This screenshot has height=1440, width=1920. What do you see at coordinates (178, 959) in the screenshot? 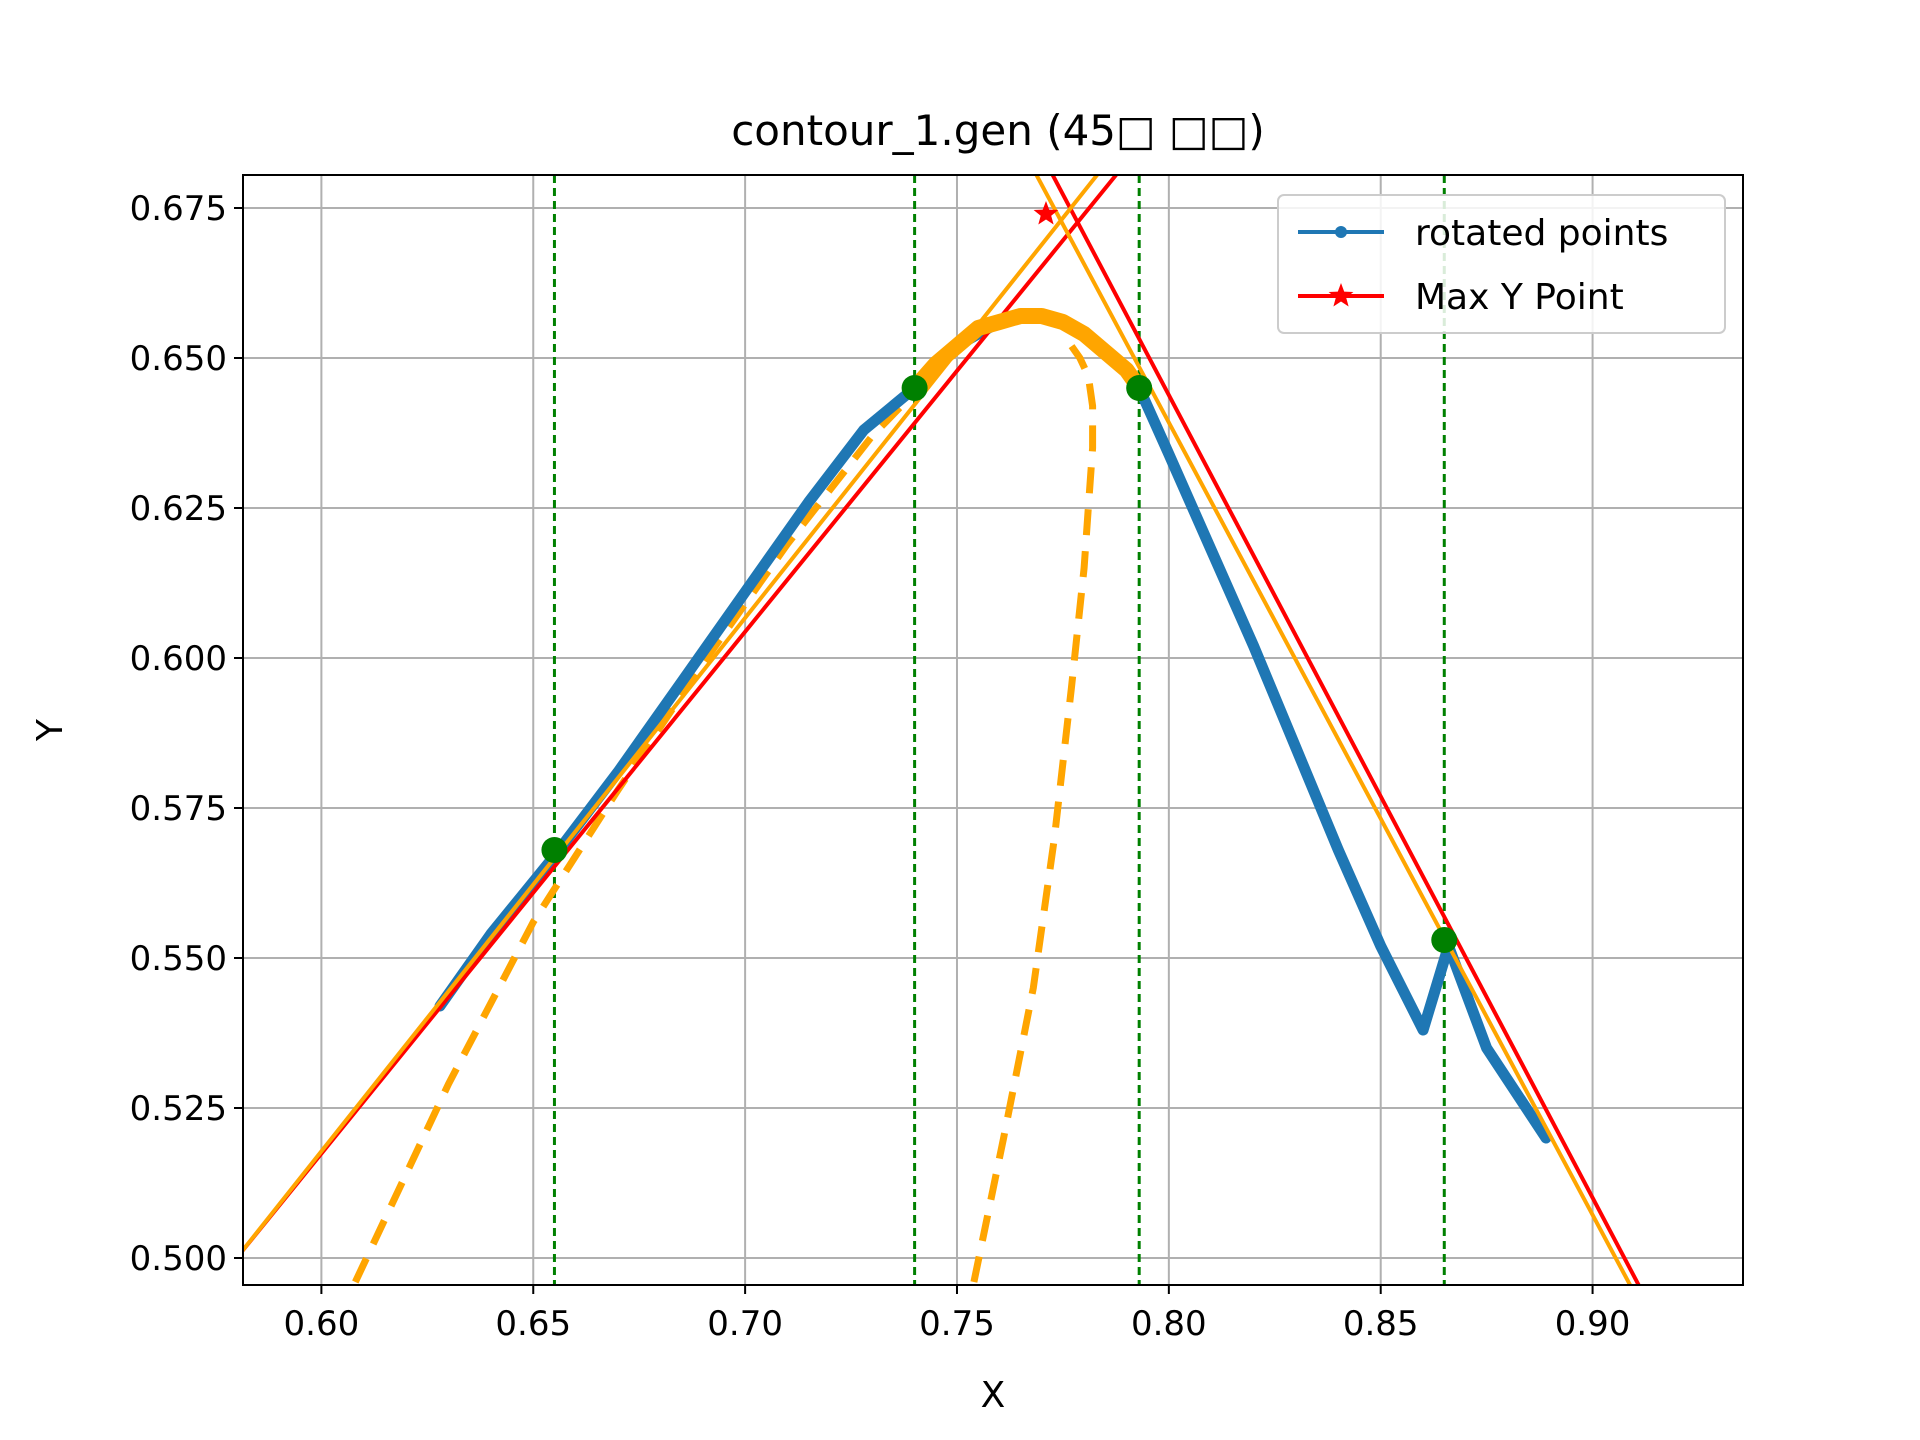
I see `y-tick-label: 0.550` at bounding box center [178, 959].